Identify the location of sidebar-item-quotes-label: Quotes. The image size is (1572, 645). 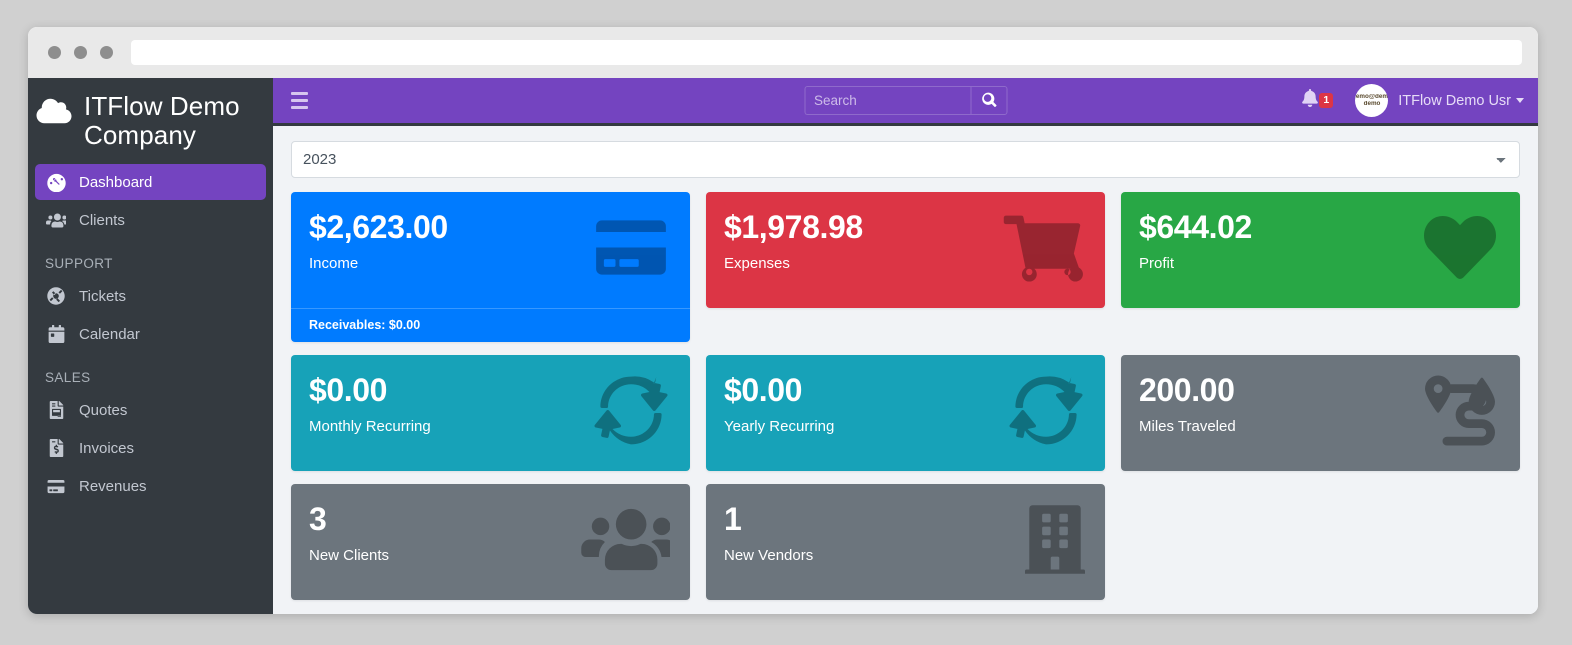
(103, 410).